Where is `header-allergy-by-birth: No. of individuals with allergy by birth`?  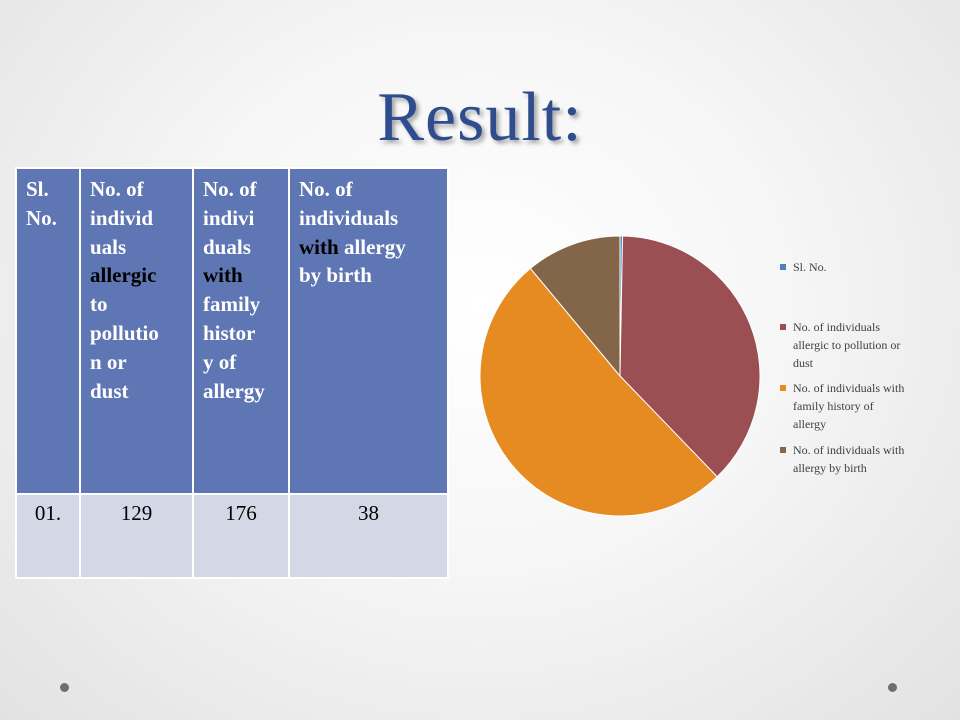
header-allergy-by-birth: No. of individuals with allergy by birth is located at coordinates (368, 331).